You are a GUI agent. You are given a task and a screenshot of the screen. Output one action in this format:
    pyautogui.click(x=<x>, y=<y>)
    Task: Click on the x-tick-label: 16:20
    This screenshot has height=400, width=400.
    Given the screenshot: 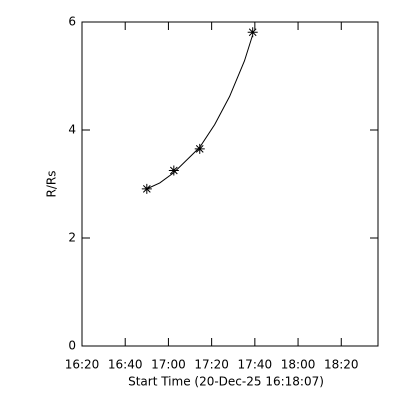 What is the action you would take?
    pyautogui.click(x=82, y=365)
    